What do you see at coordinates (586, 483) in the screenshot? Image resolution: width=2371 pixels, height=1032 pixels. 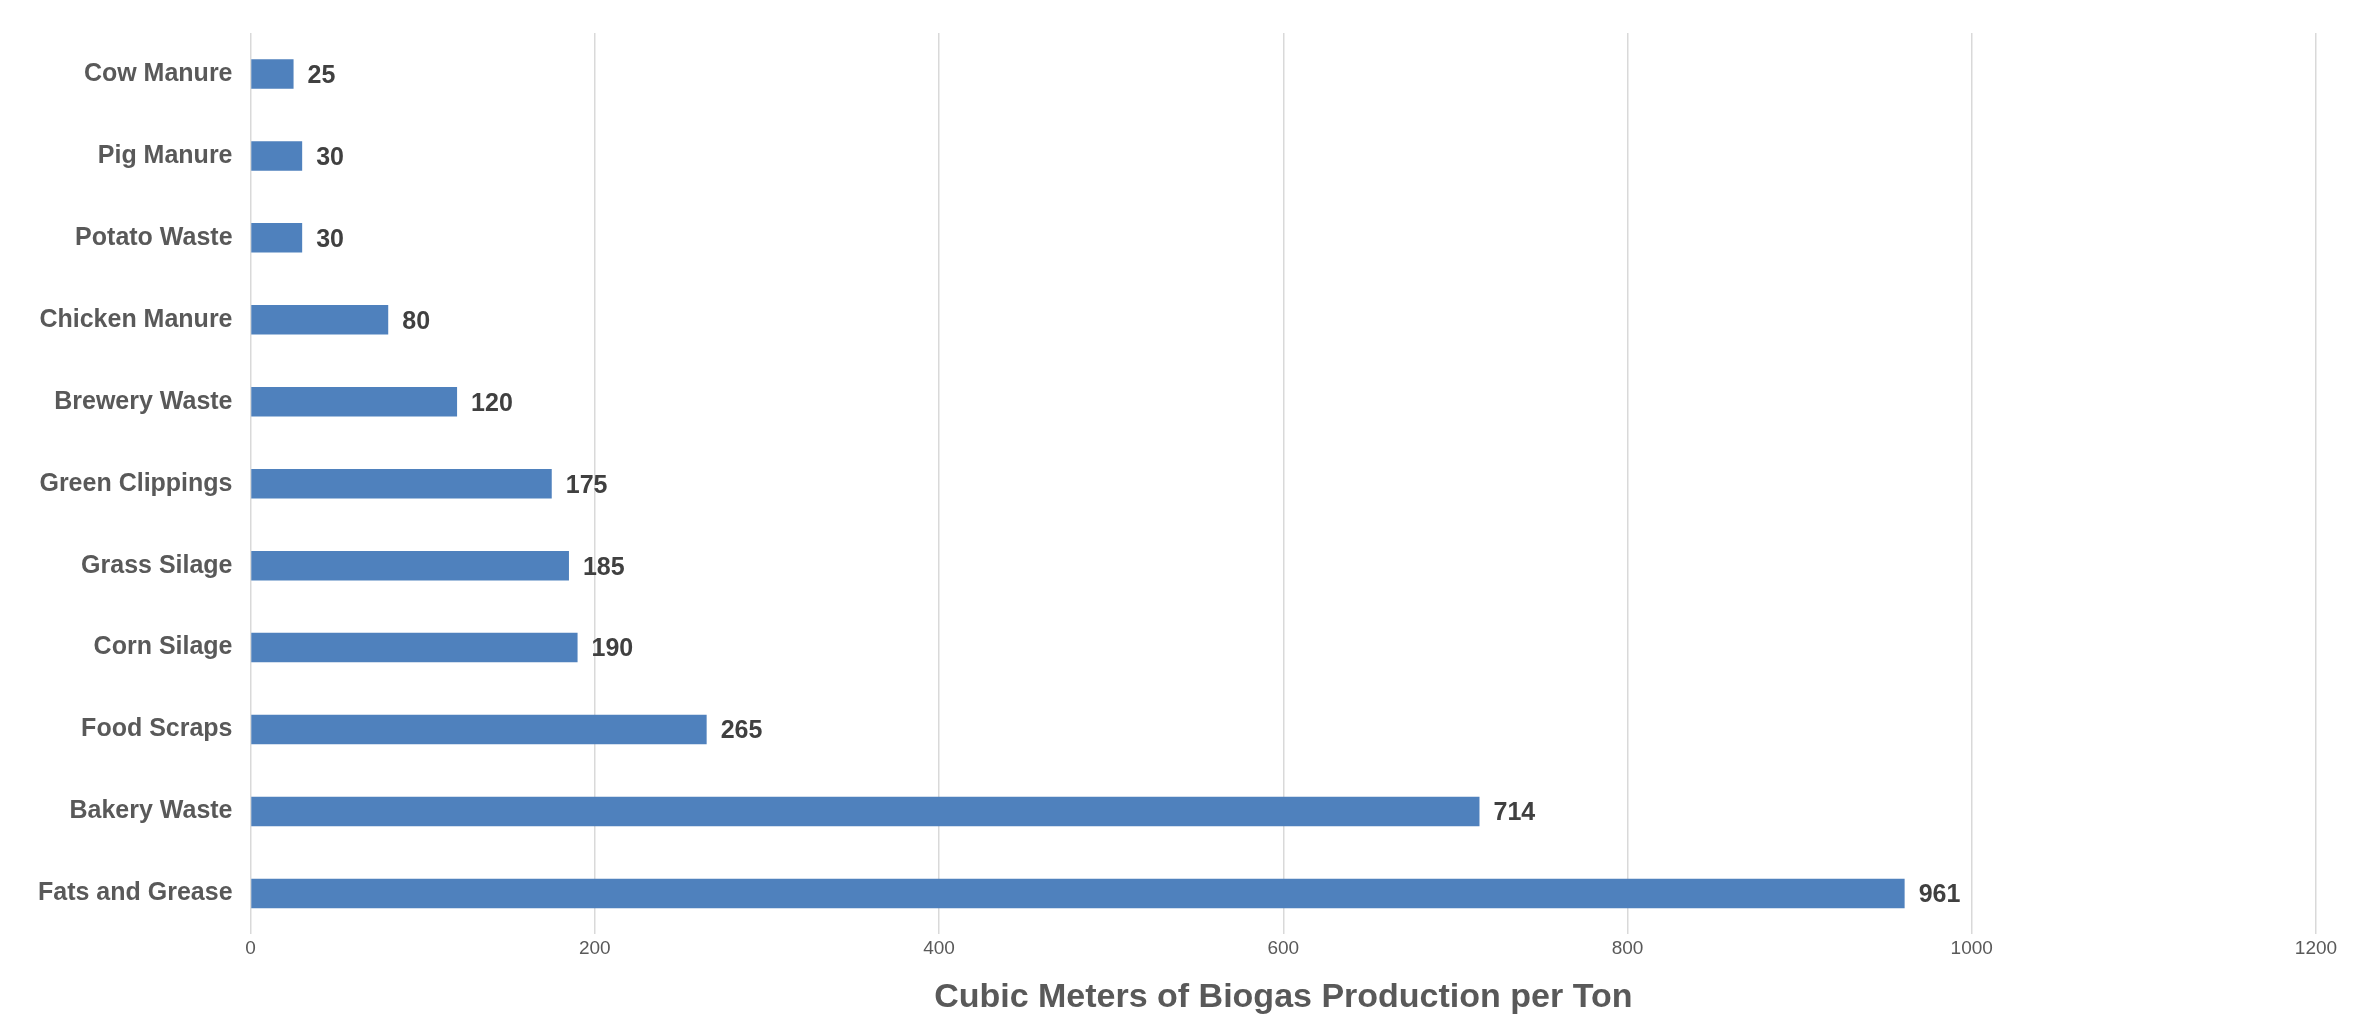 I see `data-label: 175` at bounding box center [586, 483].